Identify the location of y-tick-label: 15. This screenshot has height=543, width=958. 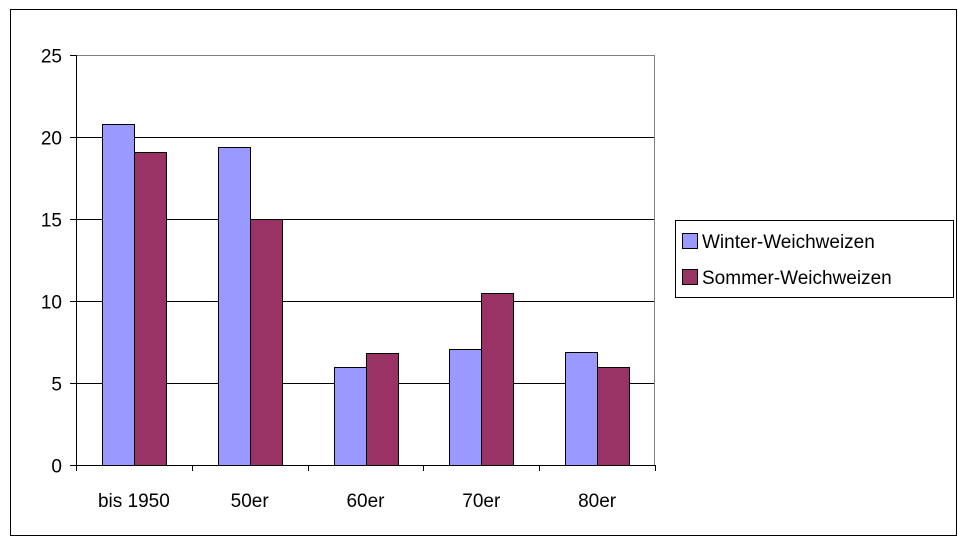
(51, 221).